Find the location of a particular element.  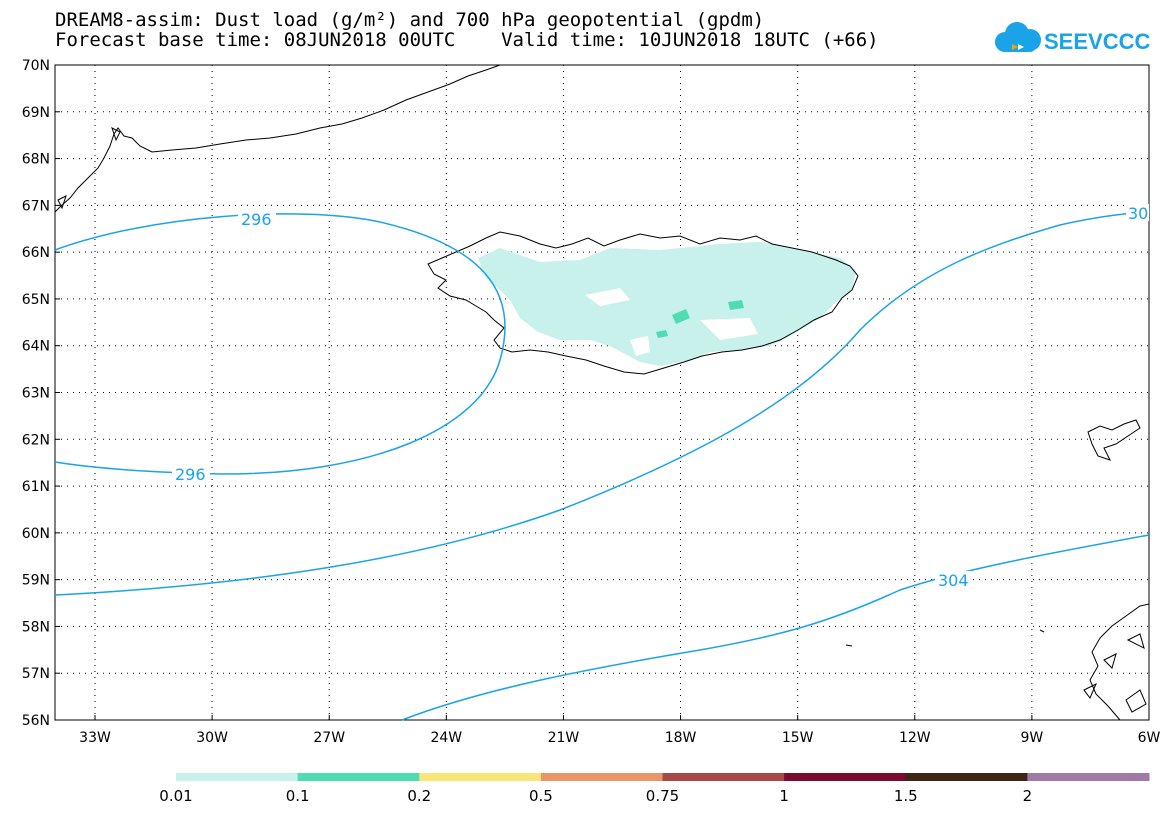

contour-label-296-bottom: 296 is located at coordinates (190, 474).